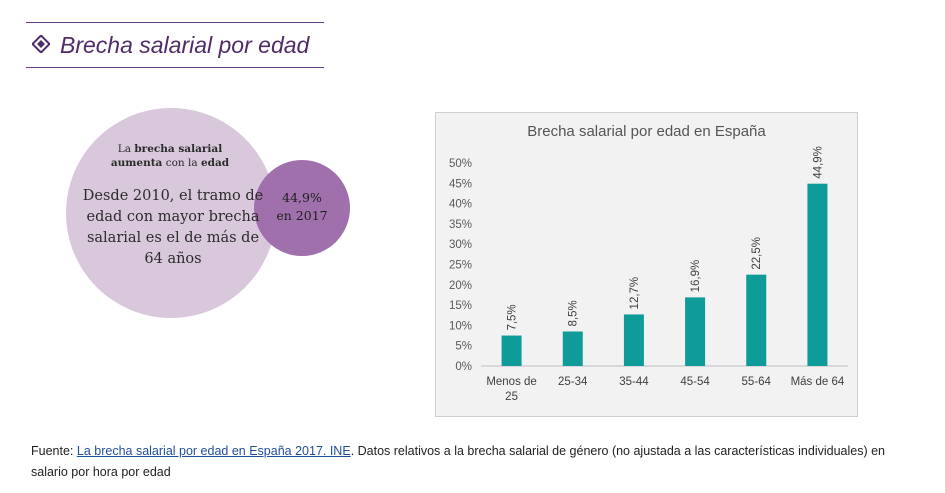 The width and height of the screenshot is (945, 493). I want to click on data-label: 7,5%, so click(513, 317).